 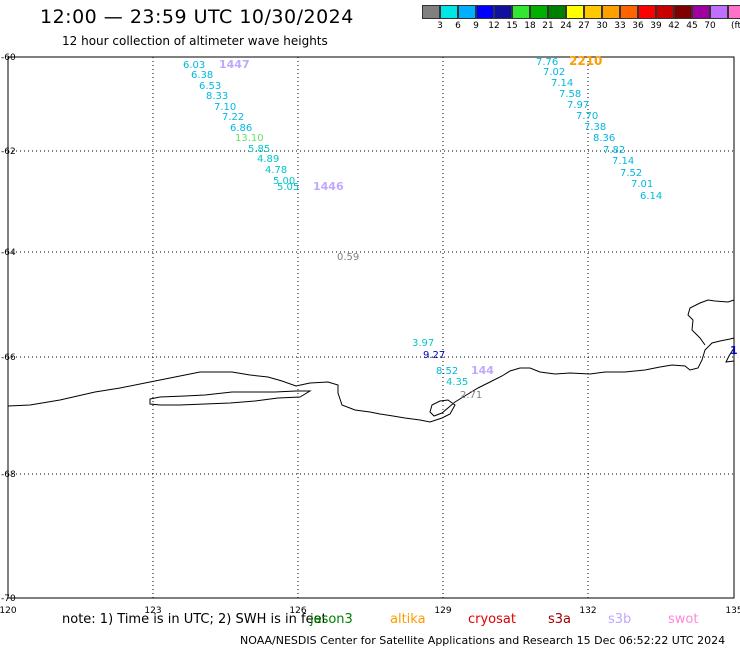 I want to click on coastline-path, so click(x=371, y=380).